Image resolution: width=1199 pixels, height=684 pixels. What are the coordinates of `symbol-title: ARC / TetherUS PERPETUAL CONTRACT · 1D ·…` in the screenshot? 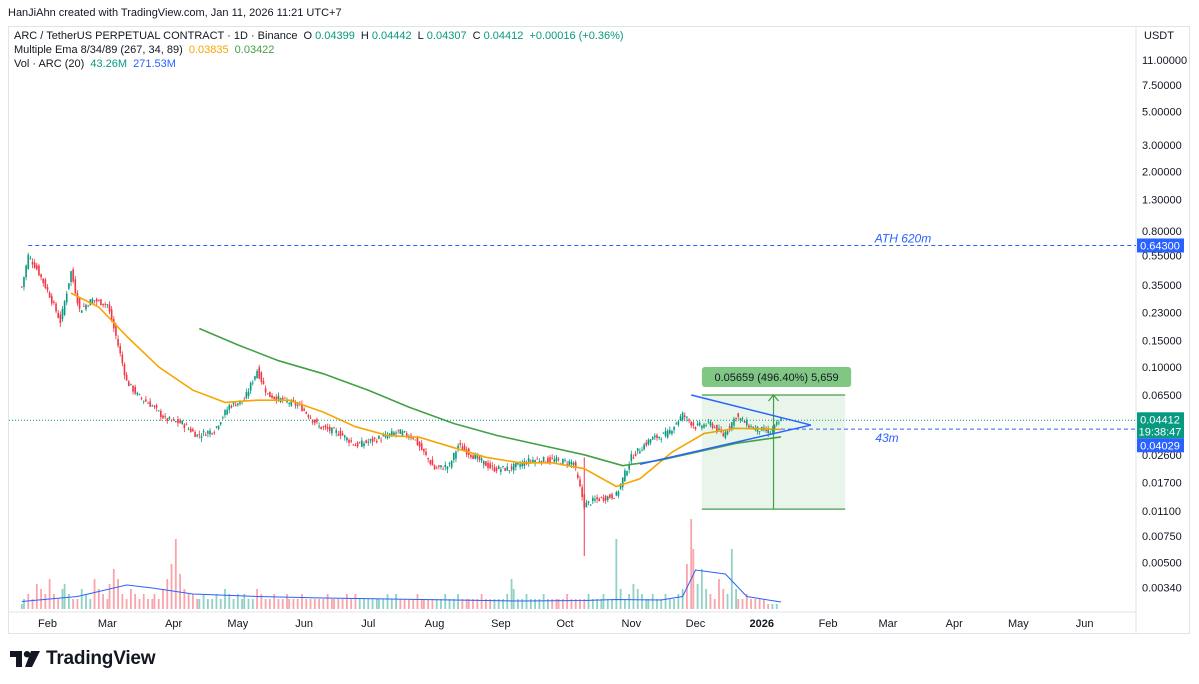 It's located at (156, 36).